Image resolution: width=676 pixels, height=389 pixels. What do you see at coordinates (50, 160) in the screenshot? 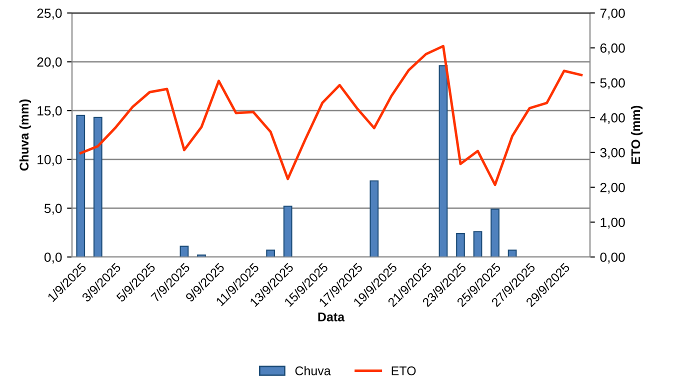
I see `y-tick-label: 10,0` at bounding box center [50, 160].